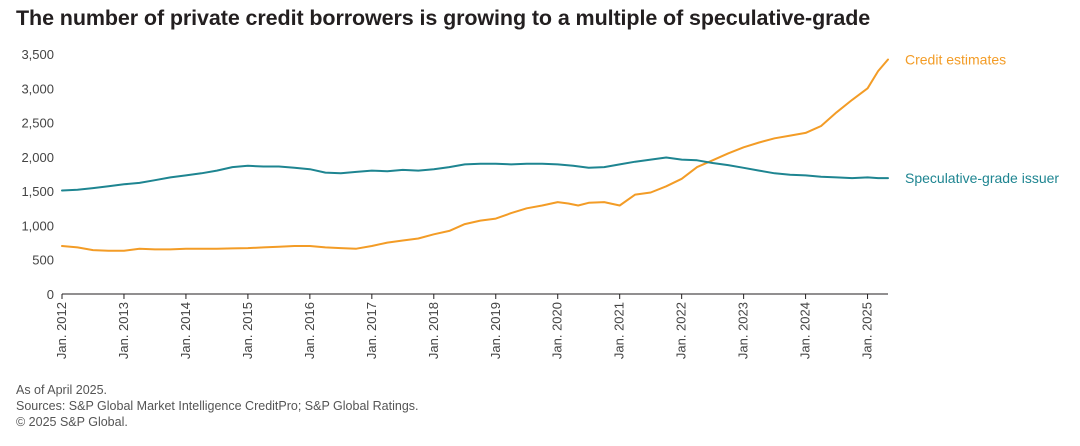  I want to click on x-tick-label: Jan. 2017, so click(371, 330).